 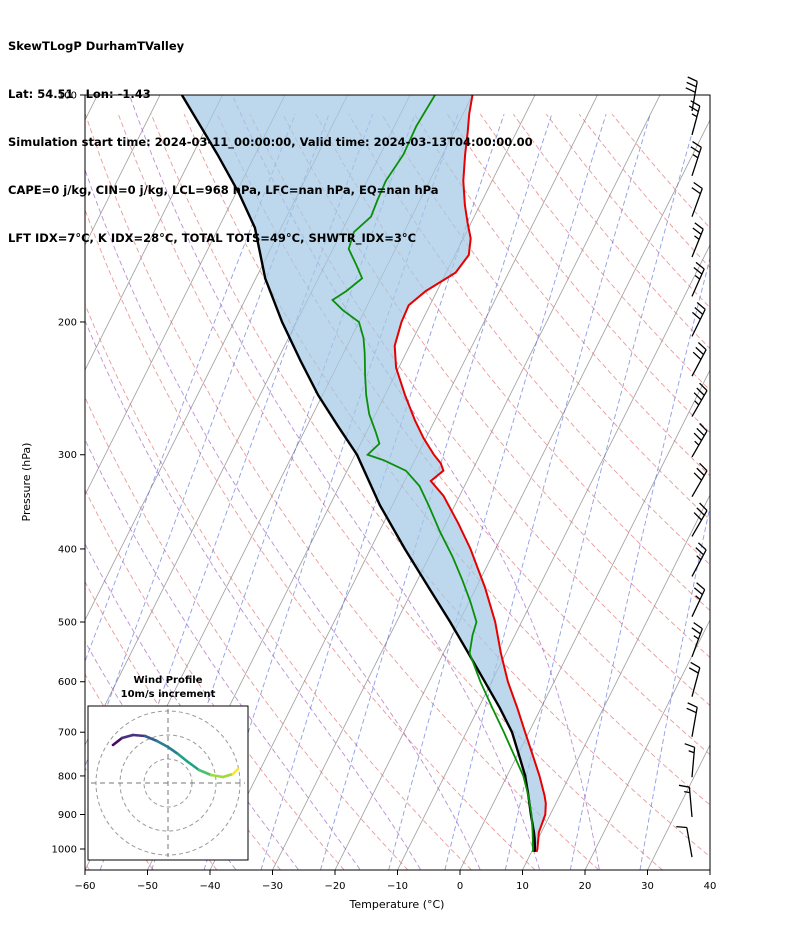 I want to click on svg-text: 300, so click(x=67, y=455).